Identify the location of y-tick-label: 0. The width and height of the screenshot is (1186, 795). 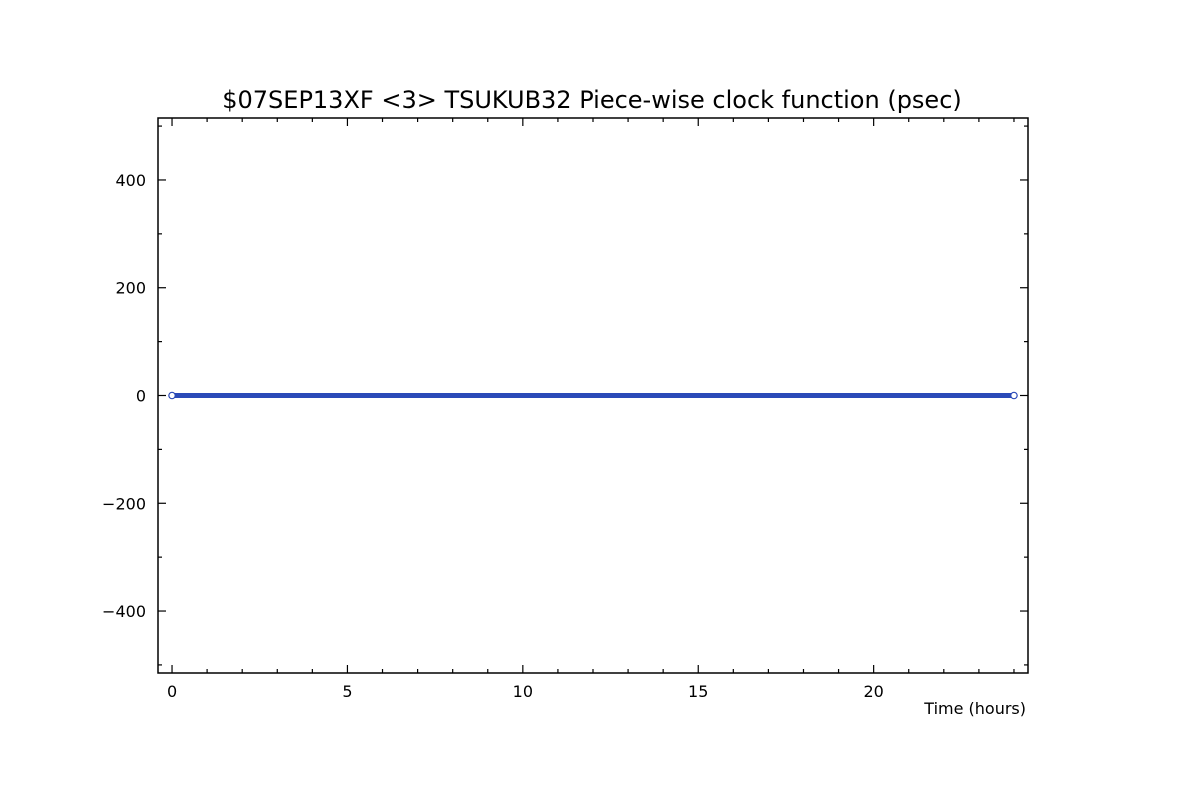
(141, 396).